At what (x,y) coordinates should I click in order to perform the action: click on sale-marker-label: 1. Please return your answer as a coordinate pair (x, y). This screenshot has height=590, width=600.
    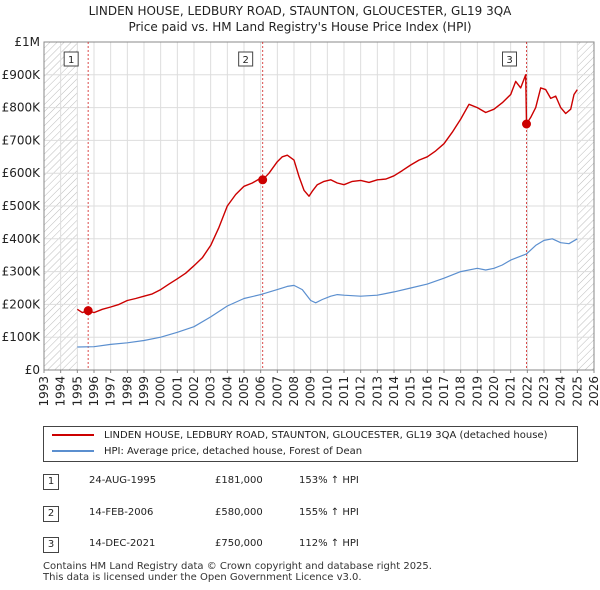
    Looking at the image, I should click on (71, 60).